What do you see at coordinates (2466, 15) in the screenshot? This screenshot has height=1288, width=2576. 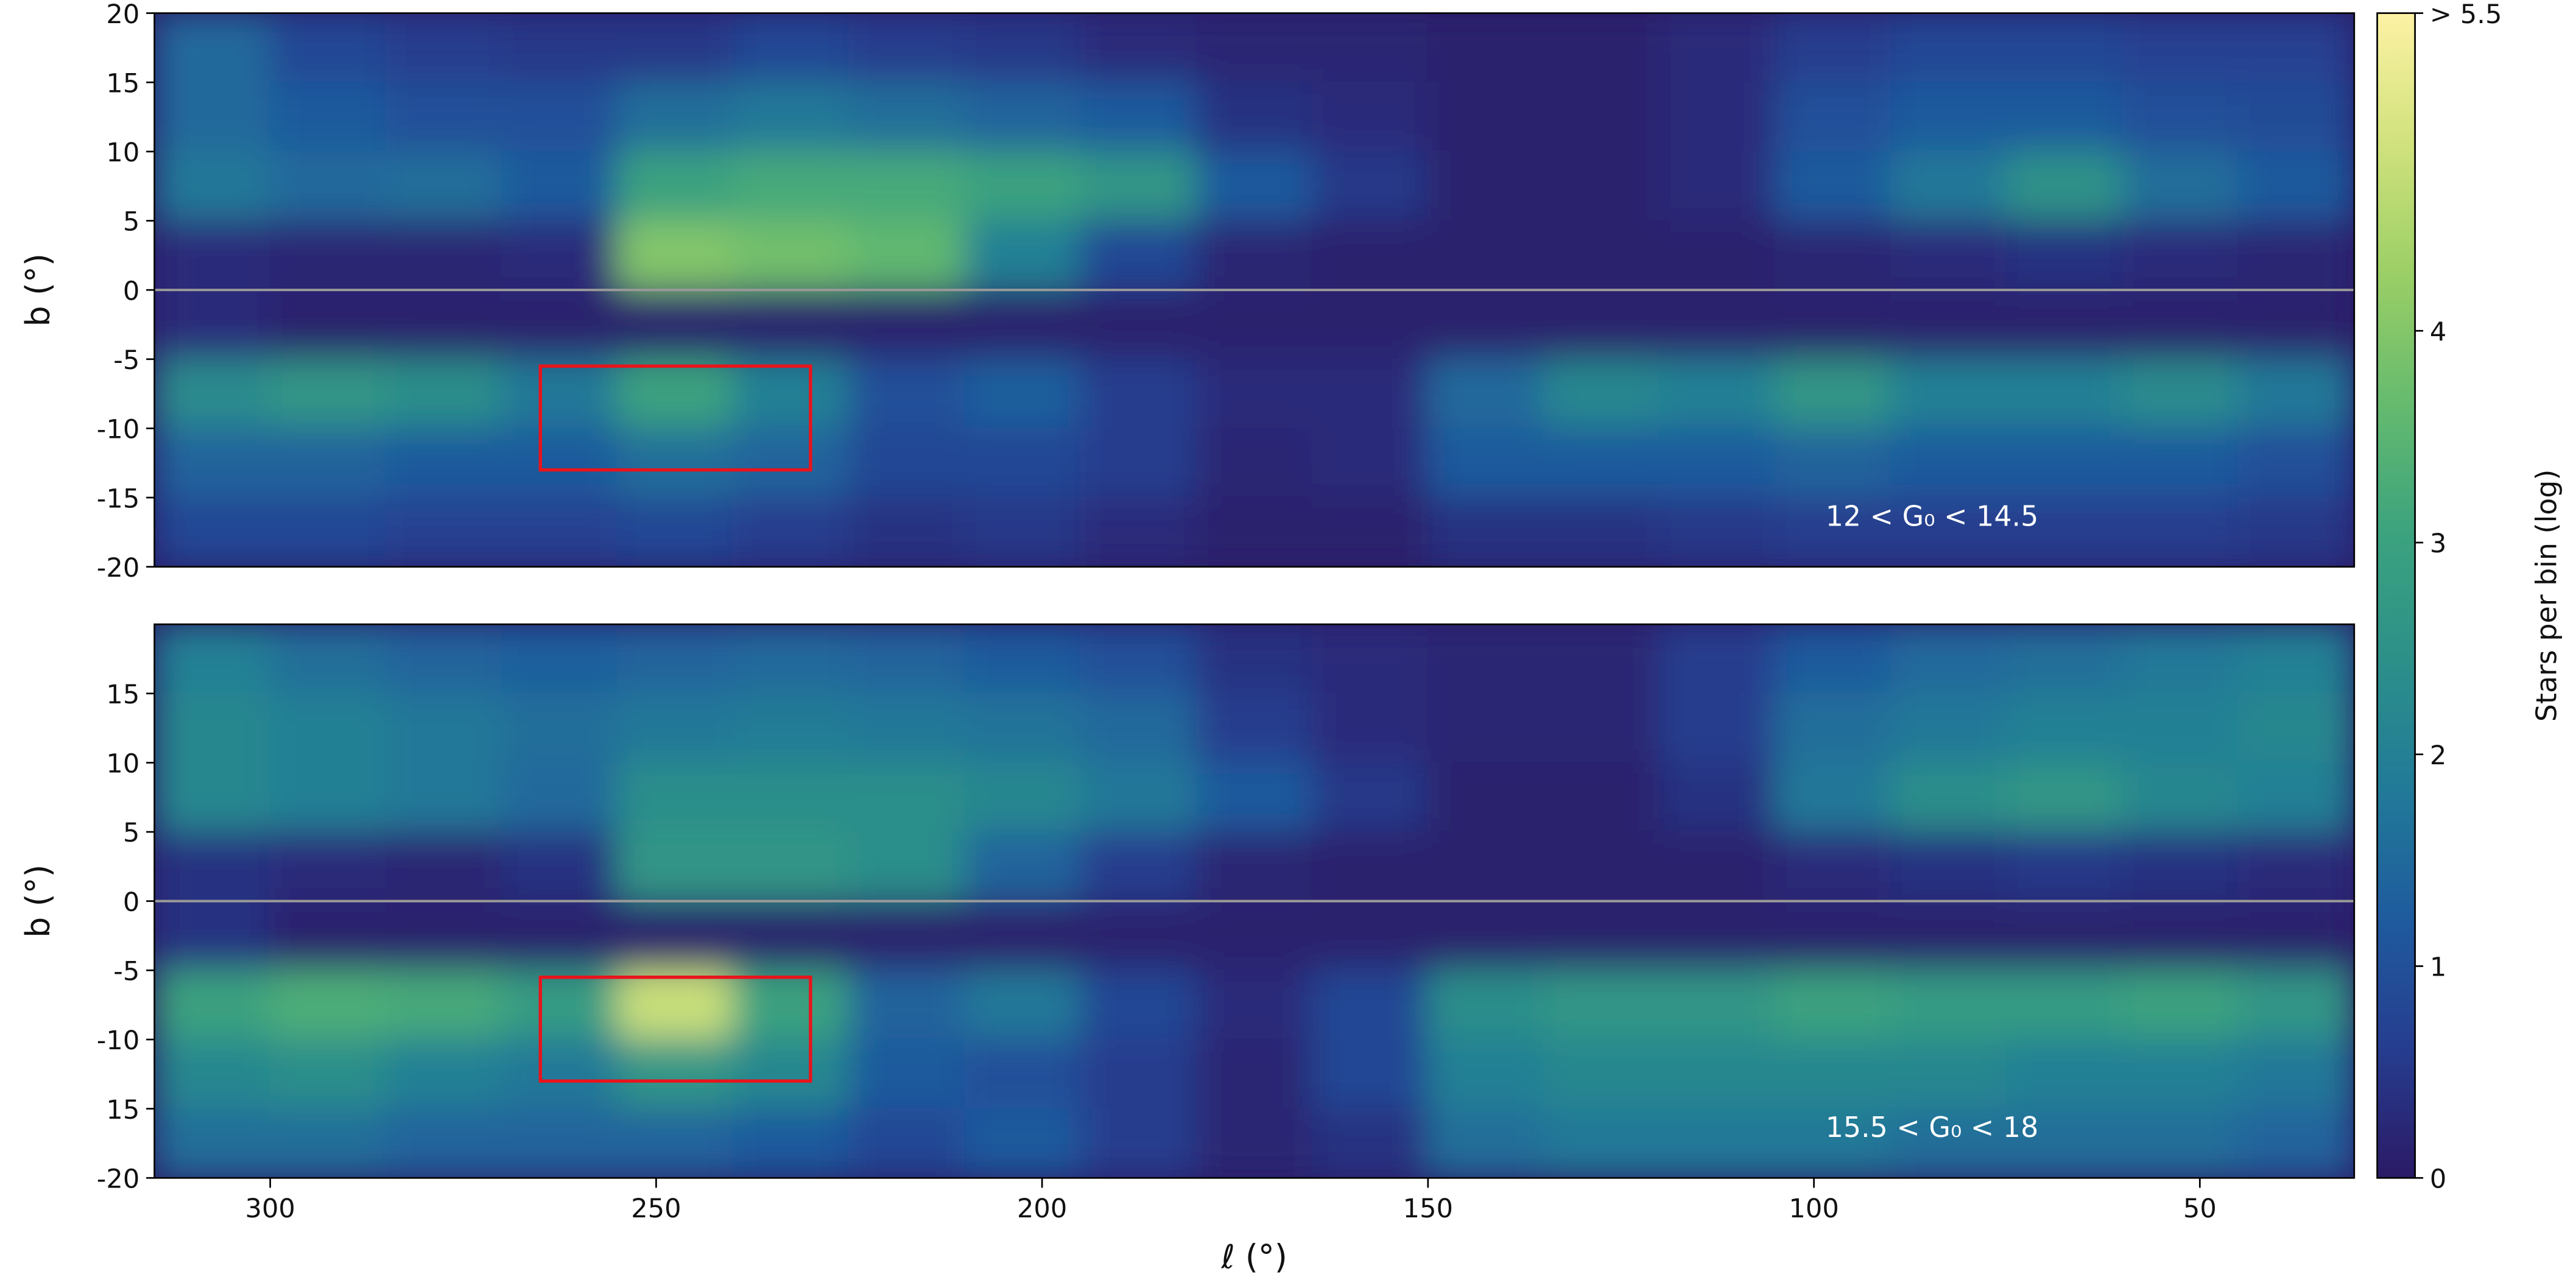 I see `colorbar-tick-label: > 5.5` at bounding box center [2466, 15].